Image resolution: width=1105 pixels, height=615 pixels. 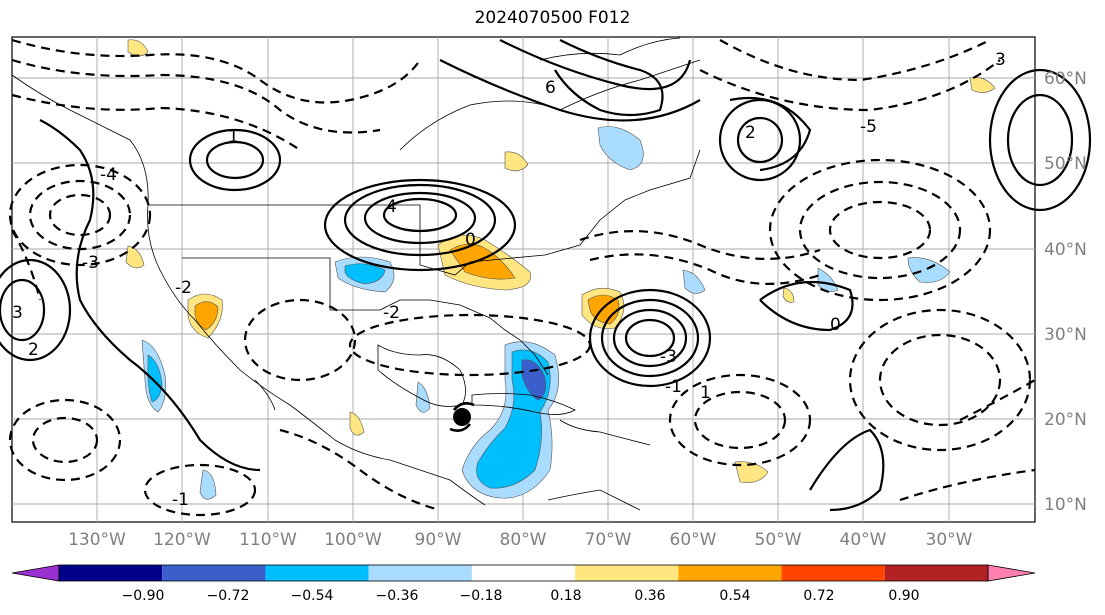 I want to click on colorbar-tick: −0.54, so click(x=312, y=596).